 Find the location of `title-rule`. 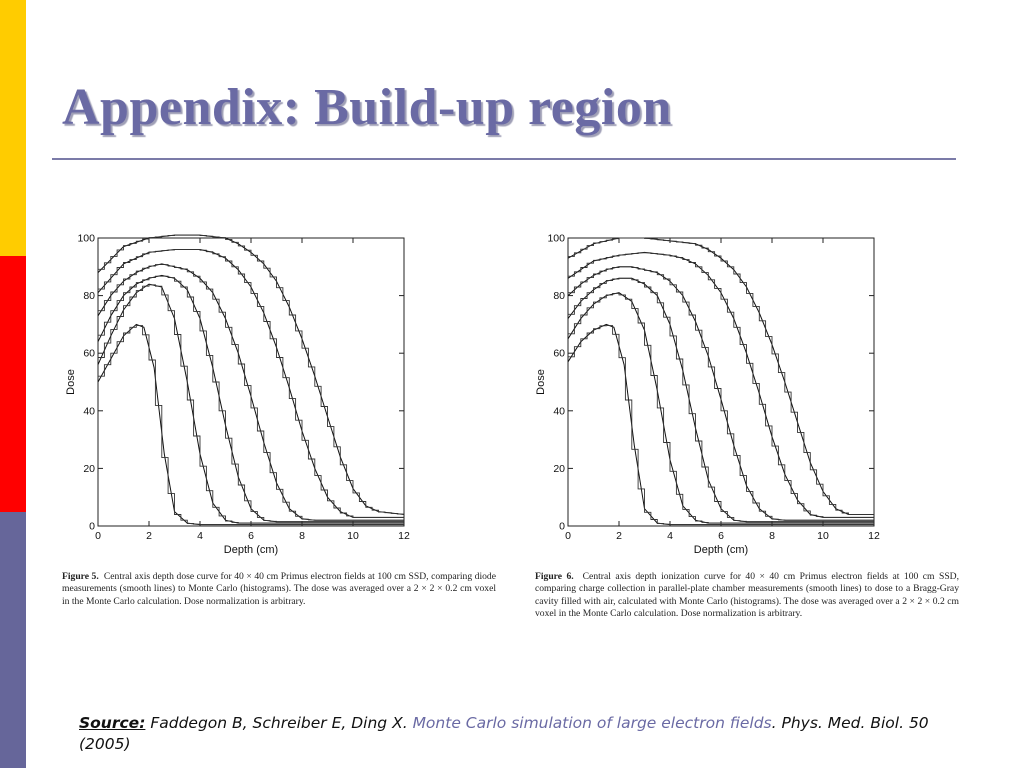

title-rule is located at coordinates (504, 159).